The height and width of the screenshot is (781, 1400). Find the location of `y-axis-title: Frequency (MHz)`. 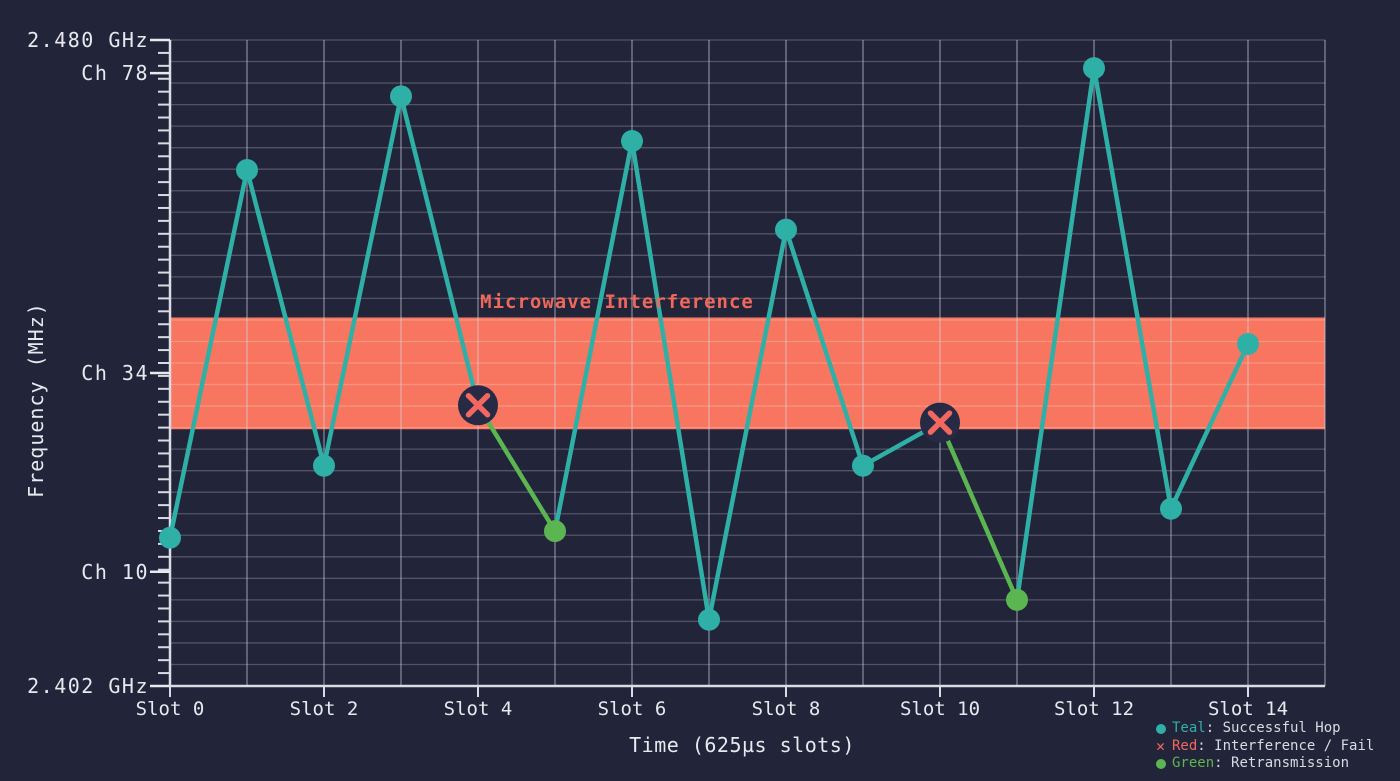

y-axis-title: Frequency (MHz) is located at coordinates (36, 400).